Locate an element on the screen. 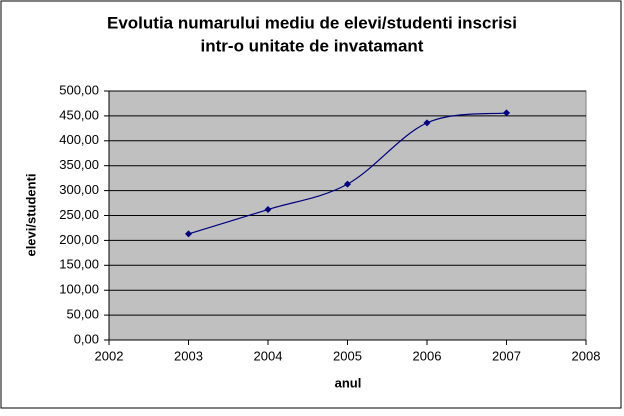  y-tick-label: 100,00 is located at coordinates (79, 289).